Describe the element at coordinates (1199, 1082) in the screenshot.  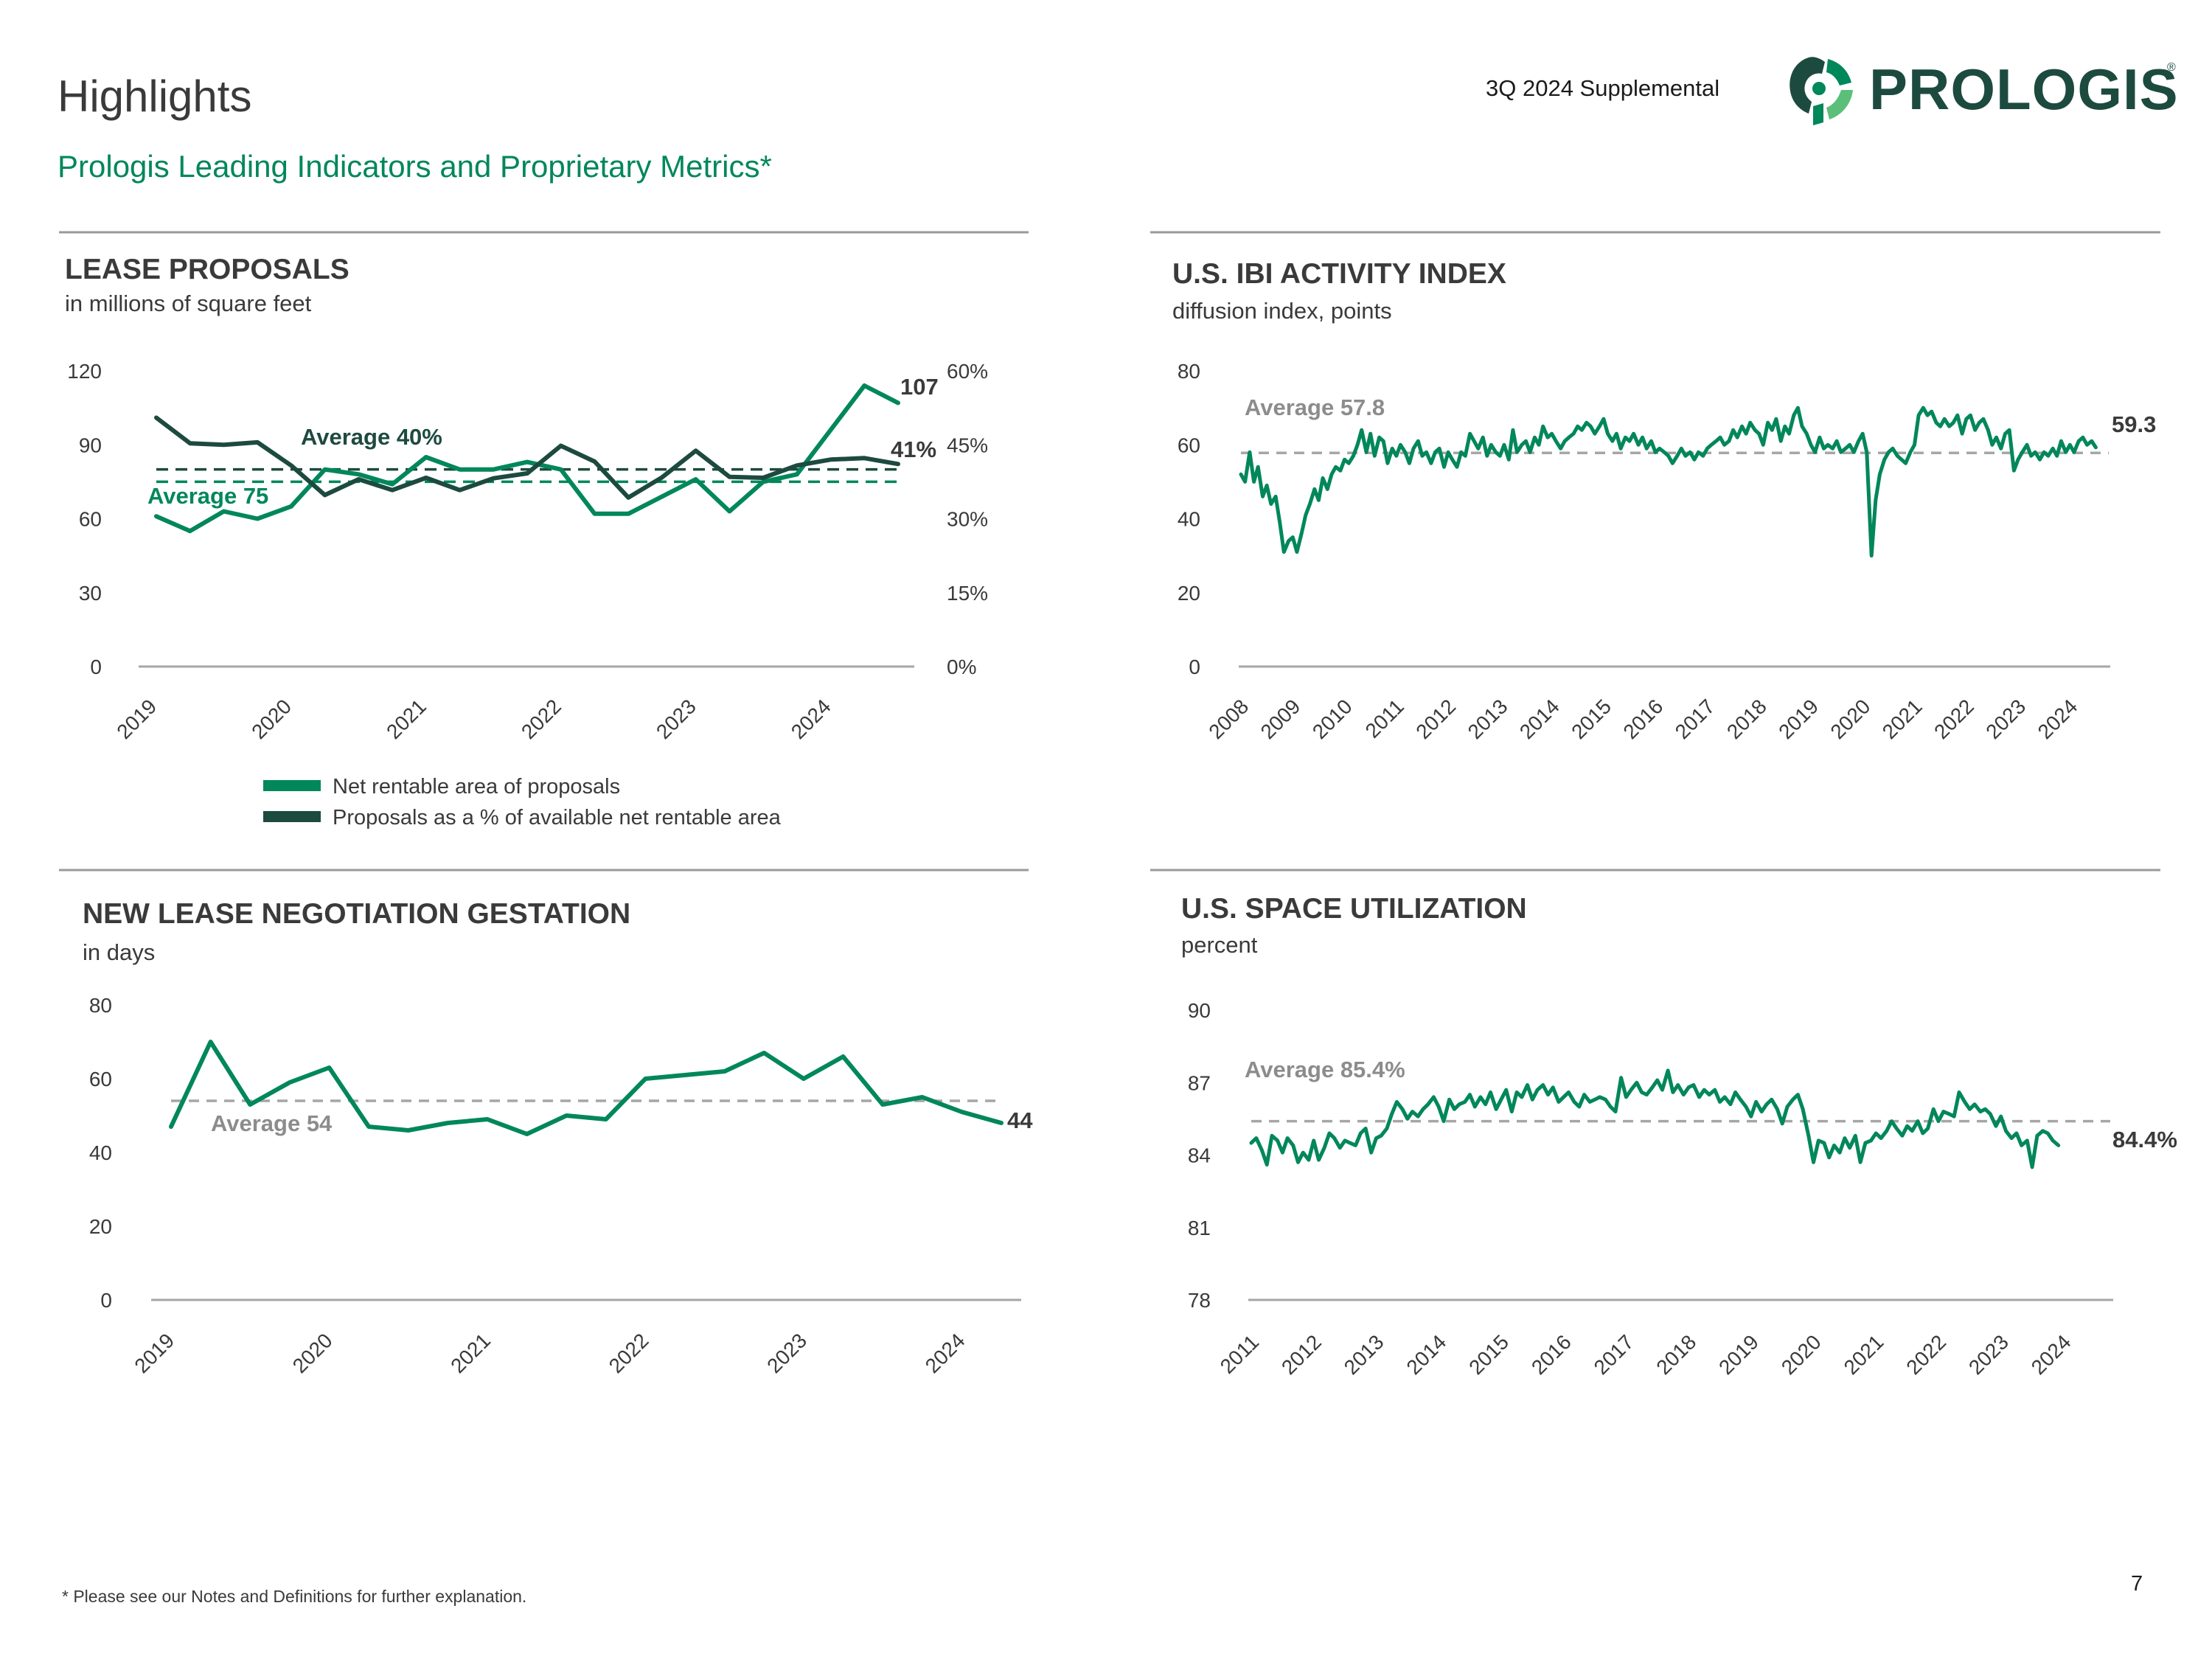
I see `utilization-y-tick-label: 87` at that location.